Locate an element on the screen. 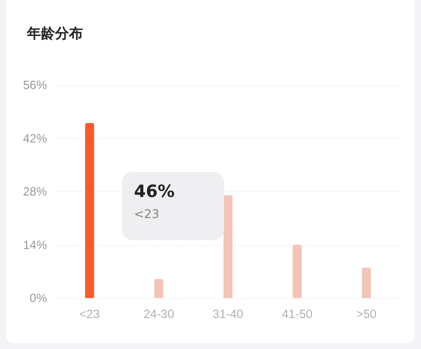 The width and height of the screenshot is (421, 349). y-tick-label: 28% is located at coordinates (35, 191).